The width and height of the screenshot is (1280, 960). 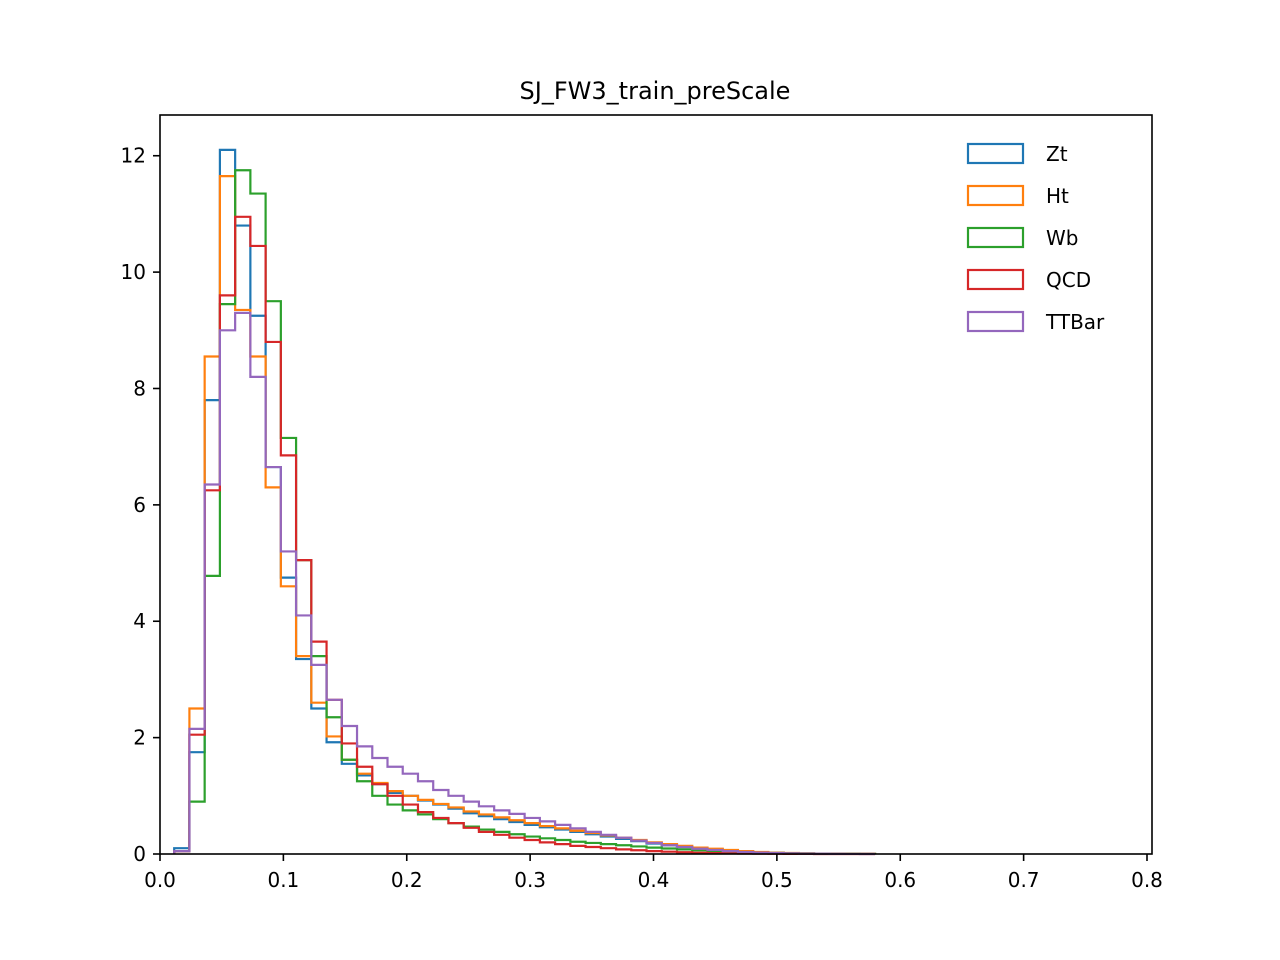 I want to click on legend-label-qcd: QCD, so click(x=1068, y=280).